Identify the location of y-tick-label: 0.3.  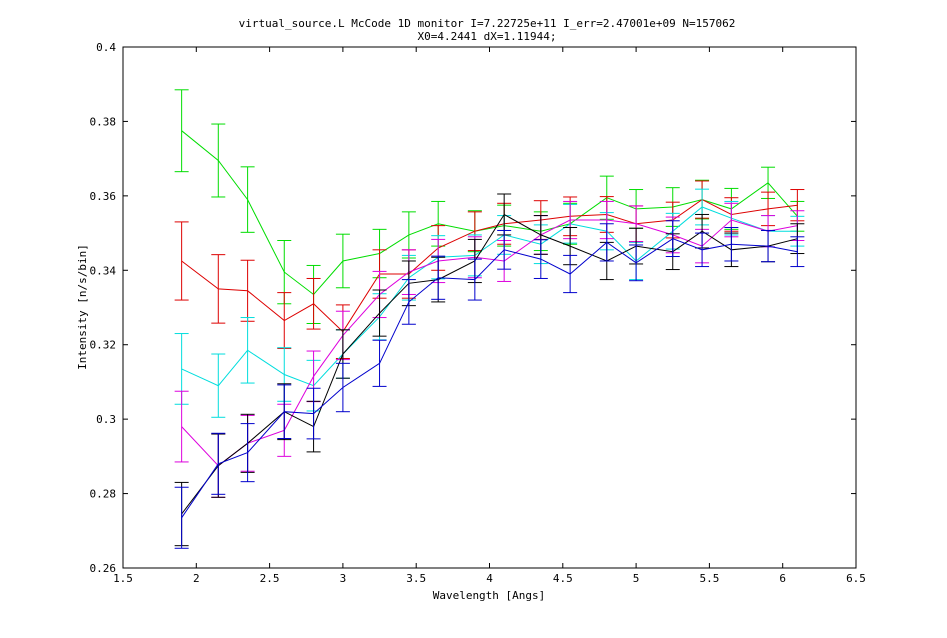
(106, 419).